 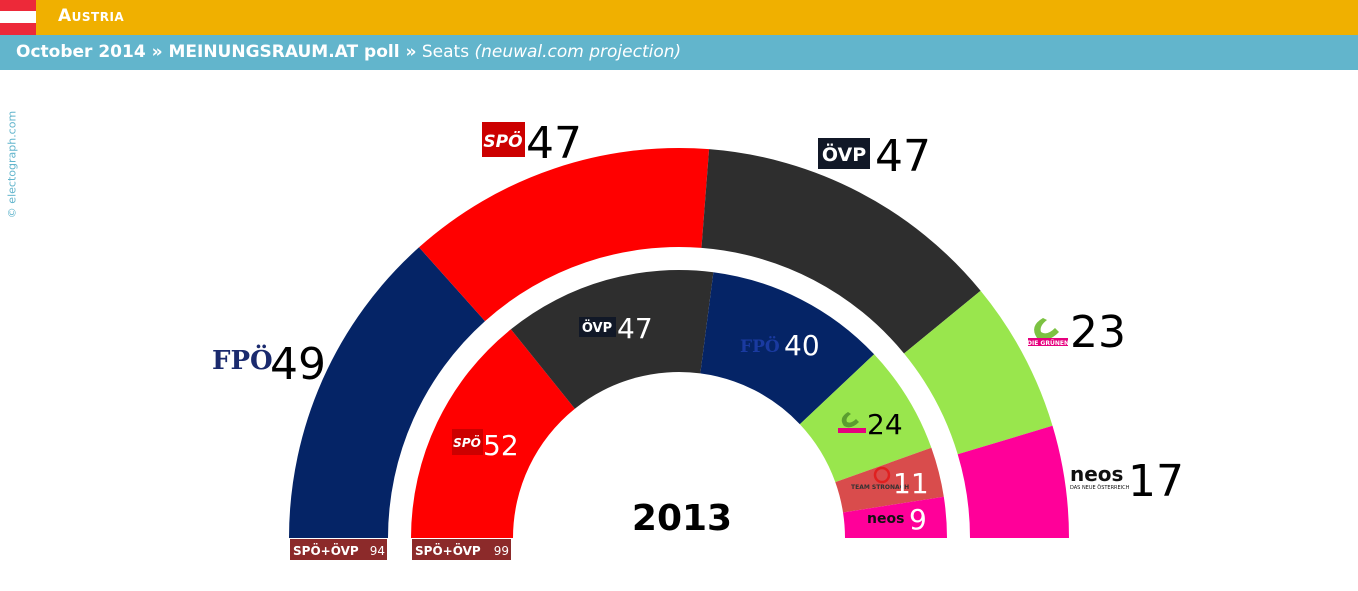 I want to click on ovp-inner-logo-box, so click(x=597, y=327).